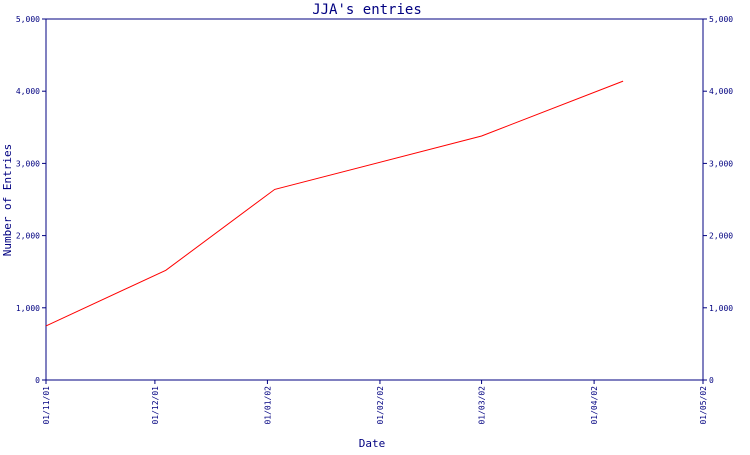 Image resolution: width=750 pixels, height=455 pixels. Describe the element at coordinates (7, 200) in the screenshot. I see `y-axis-title: Number of Entries` at that location.